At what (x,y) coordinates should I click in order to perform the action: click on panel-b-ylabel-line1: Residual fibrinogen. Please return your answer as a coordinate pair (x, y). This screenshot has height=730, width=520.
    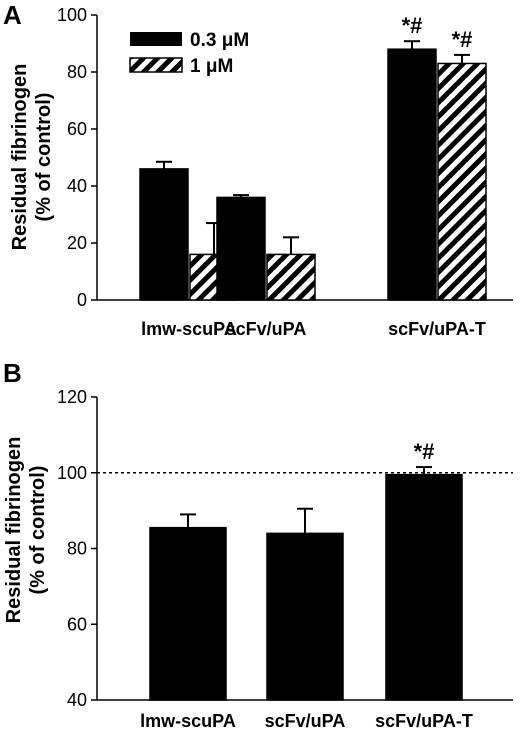
    Looking at the image, I should click on (14, 530).